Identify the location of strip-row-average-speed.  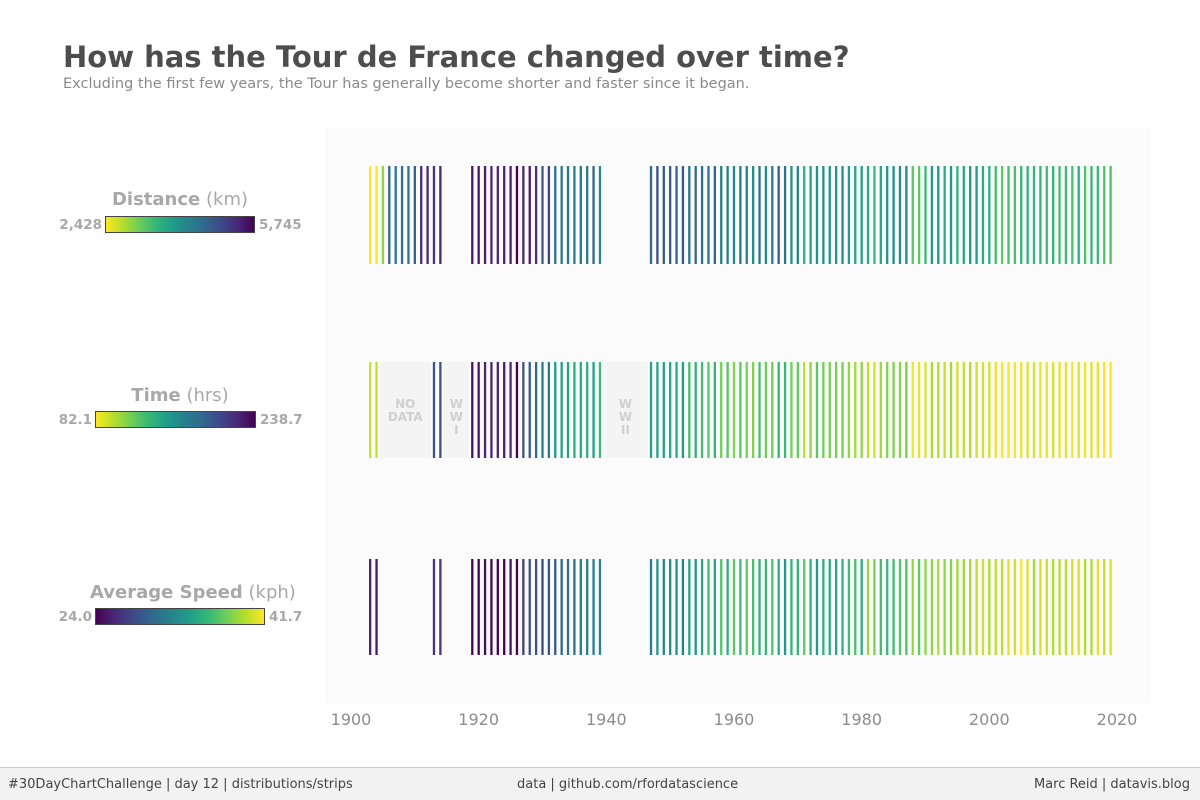
(740, 607).